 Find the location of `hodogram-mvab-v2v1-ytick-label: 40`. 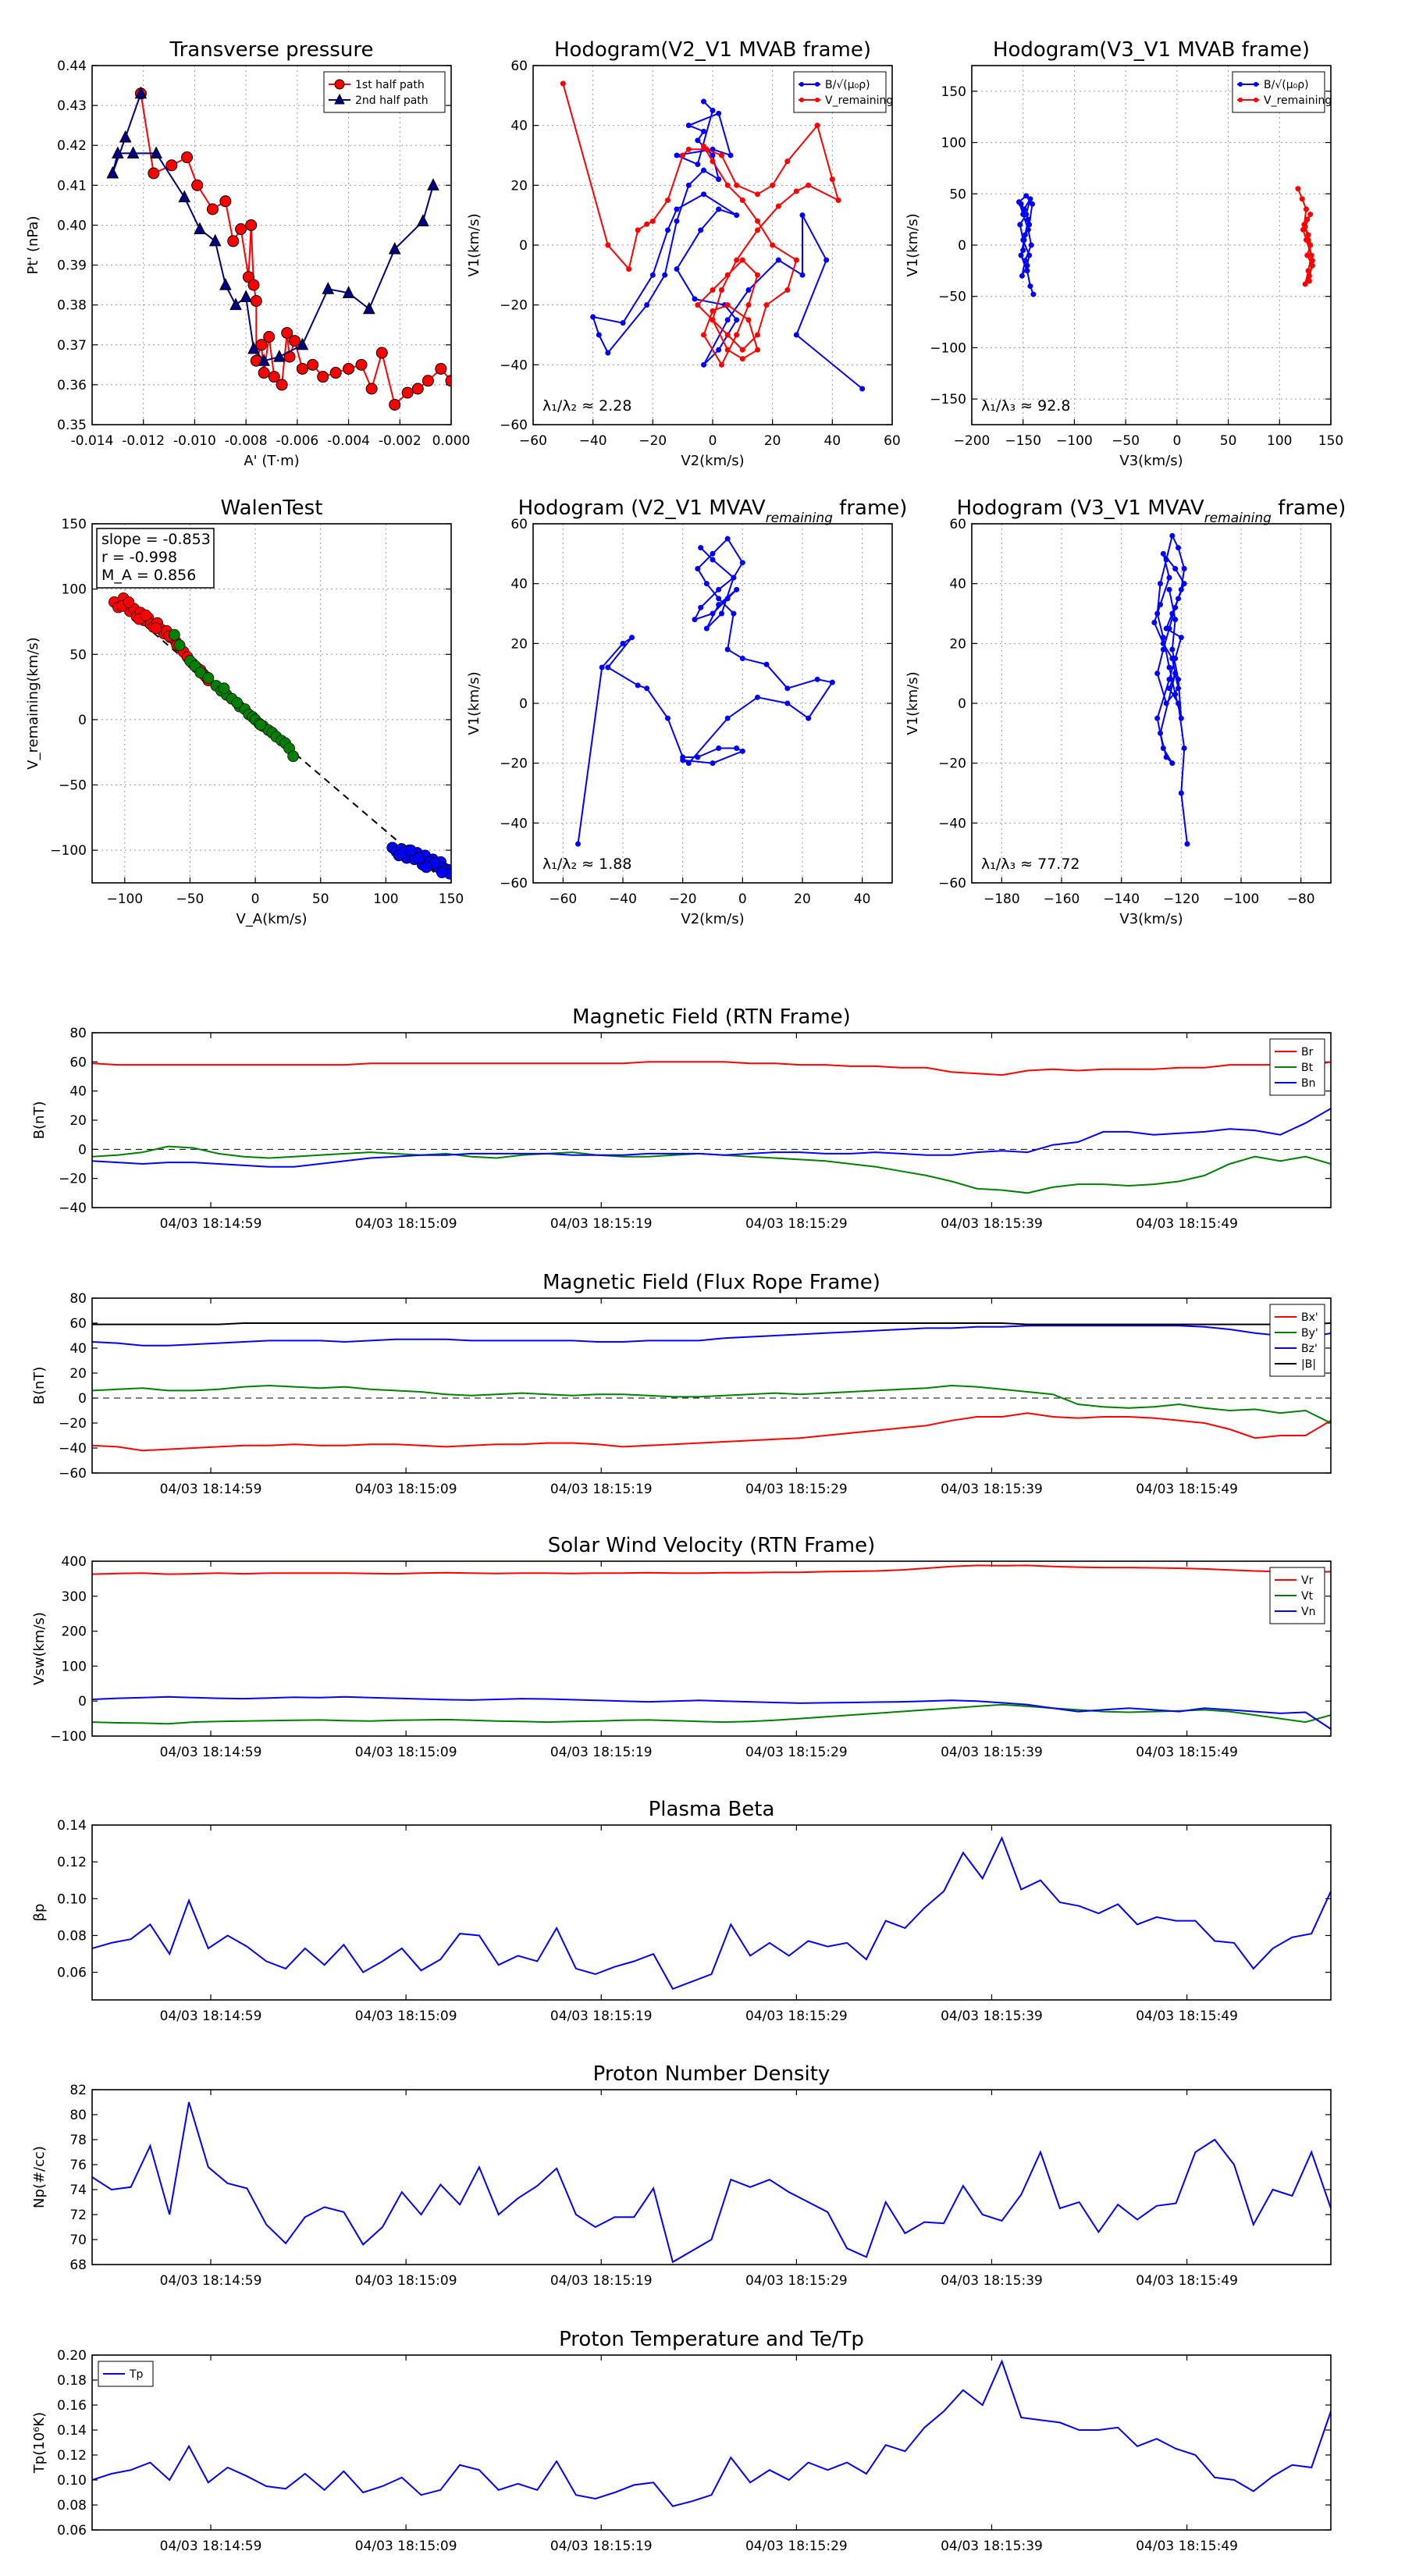

hodogram-mvab-v2v1-ytick-label: 40 is located at coordinates (519, 126).